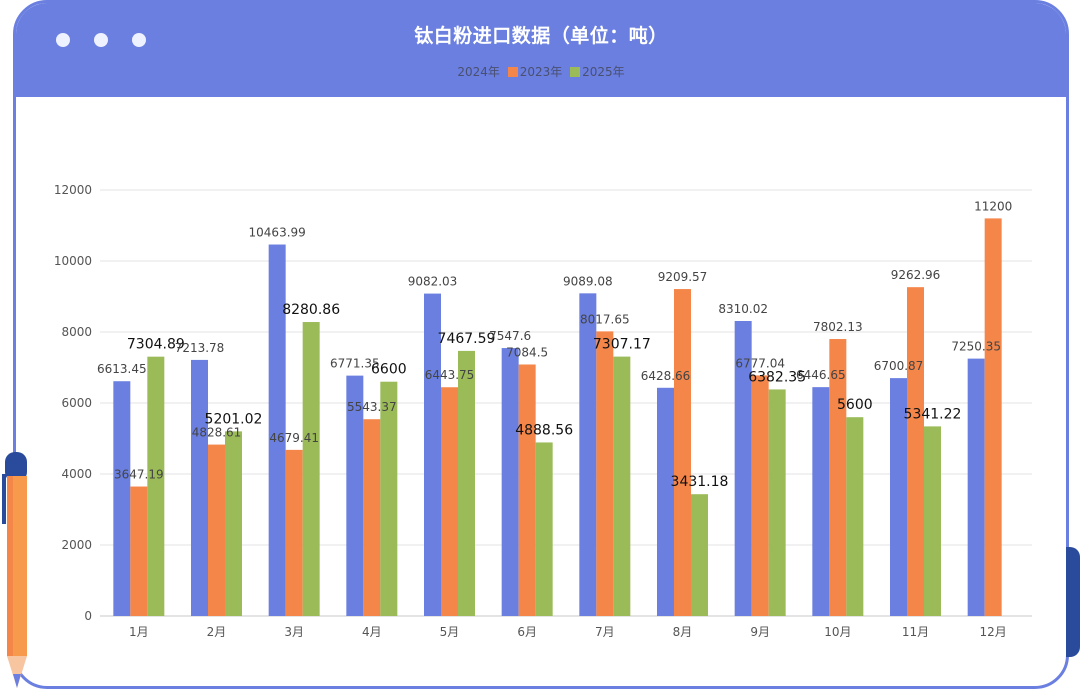 The width and height of the screenshot is (1080, 692). I want to click on legend-item-2025: 2025年, so click(597, 71).